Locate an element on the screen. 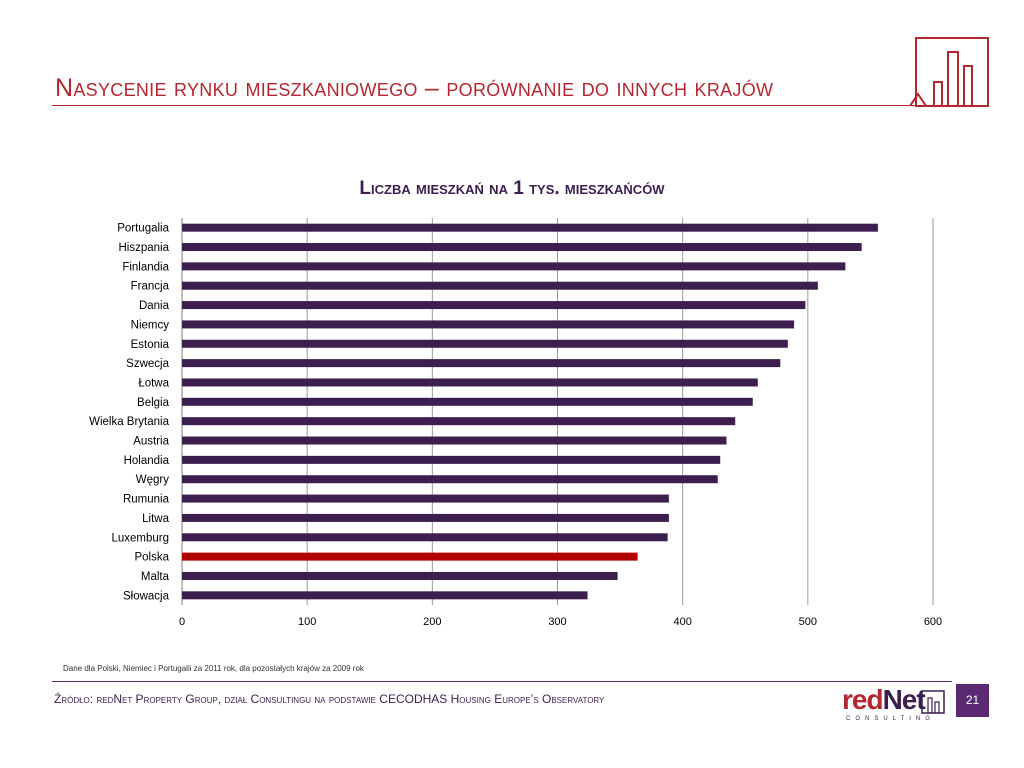  category-label: Polska is located at coordinates (151, 558).